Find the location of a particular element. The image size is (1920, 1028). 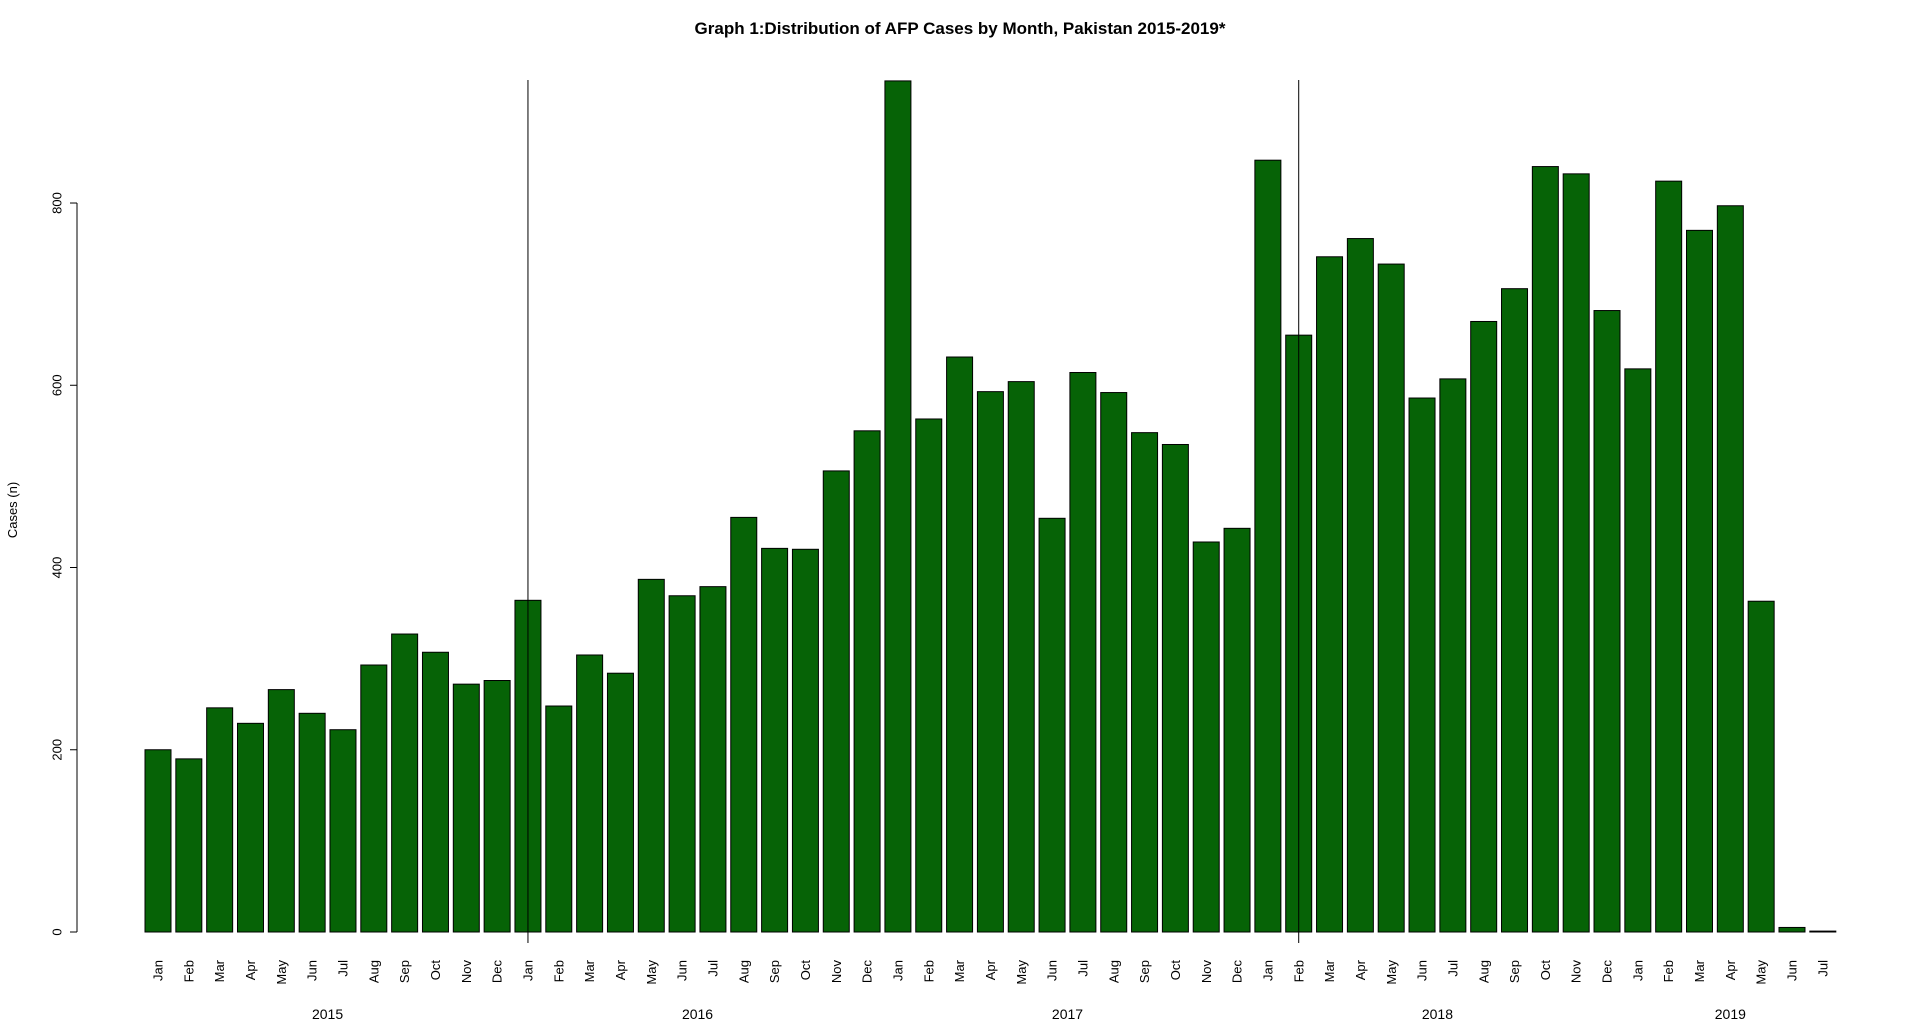

year-label: 2019 is located at coordinates (1730, 1014).